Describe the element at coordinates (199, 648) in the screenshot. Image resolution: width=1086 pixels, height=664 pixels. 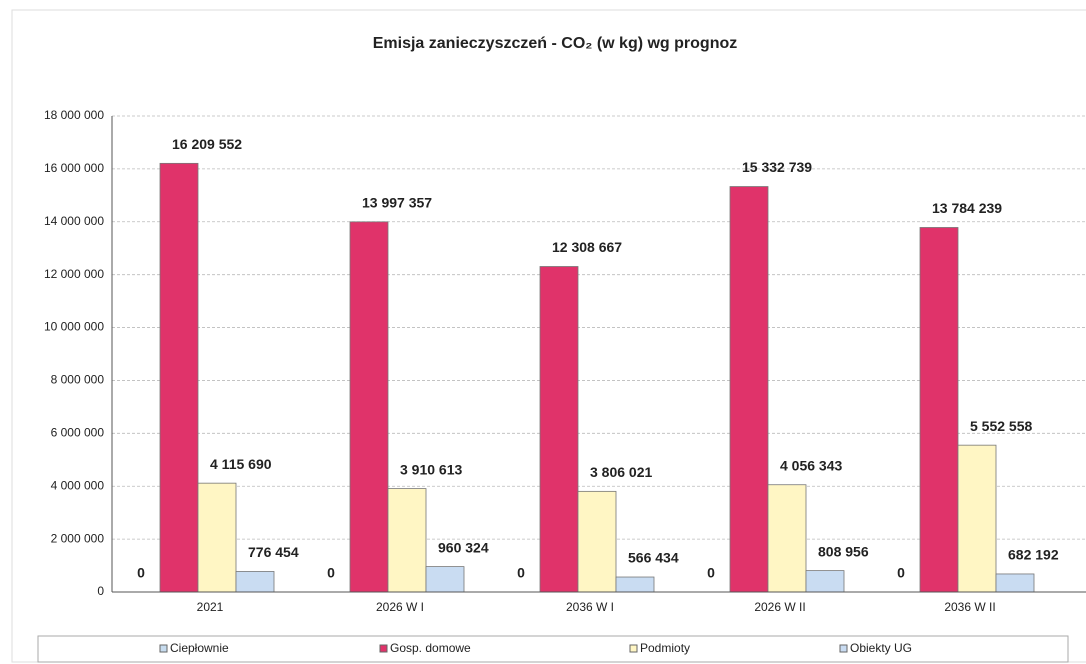
I see `legend-label: Ciepłownie` at that location.